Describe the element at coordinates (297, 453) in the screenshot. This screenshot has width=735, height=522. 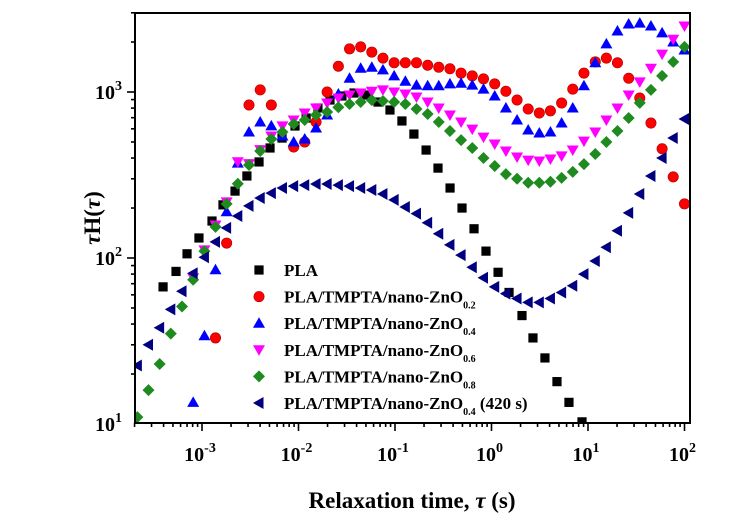
I see `x-tick-label: 10⁻²` at that location.